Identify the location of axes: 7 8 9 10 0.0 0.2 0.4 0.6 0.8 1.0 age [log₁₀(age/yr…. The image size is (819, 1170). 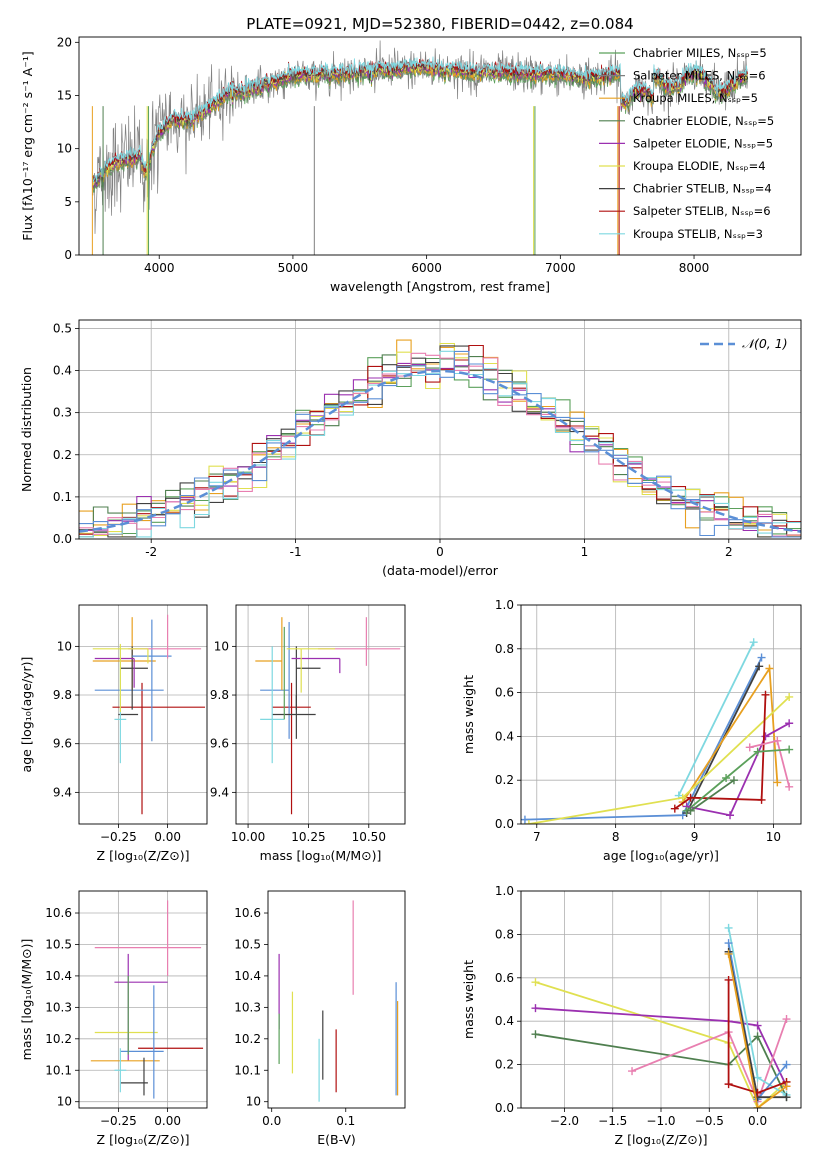
(621, 730).